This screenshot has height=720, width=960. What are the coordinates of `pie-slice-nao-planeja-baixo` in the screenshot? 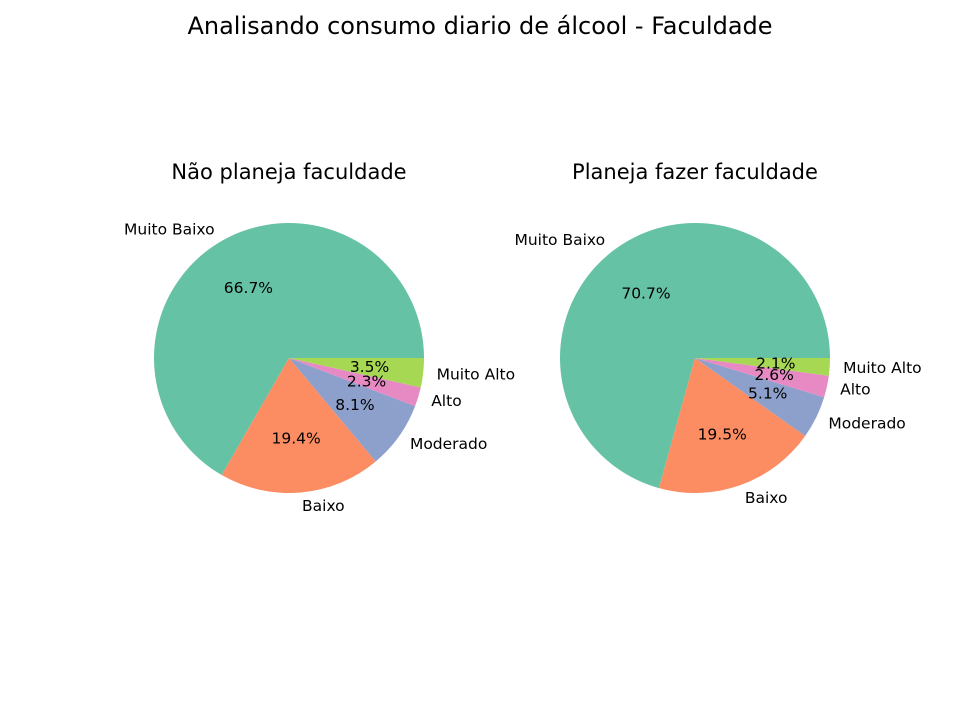 It's located at (298, 425).